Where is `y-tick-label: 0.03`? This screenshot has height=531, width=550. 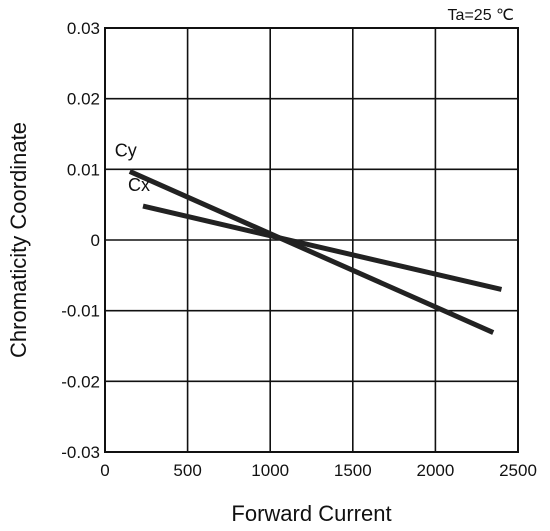 y-tick-label: 0.03 is located at coordinates (83, 28).